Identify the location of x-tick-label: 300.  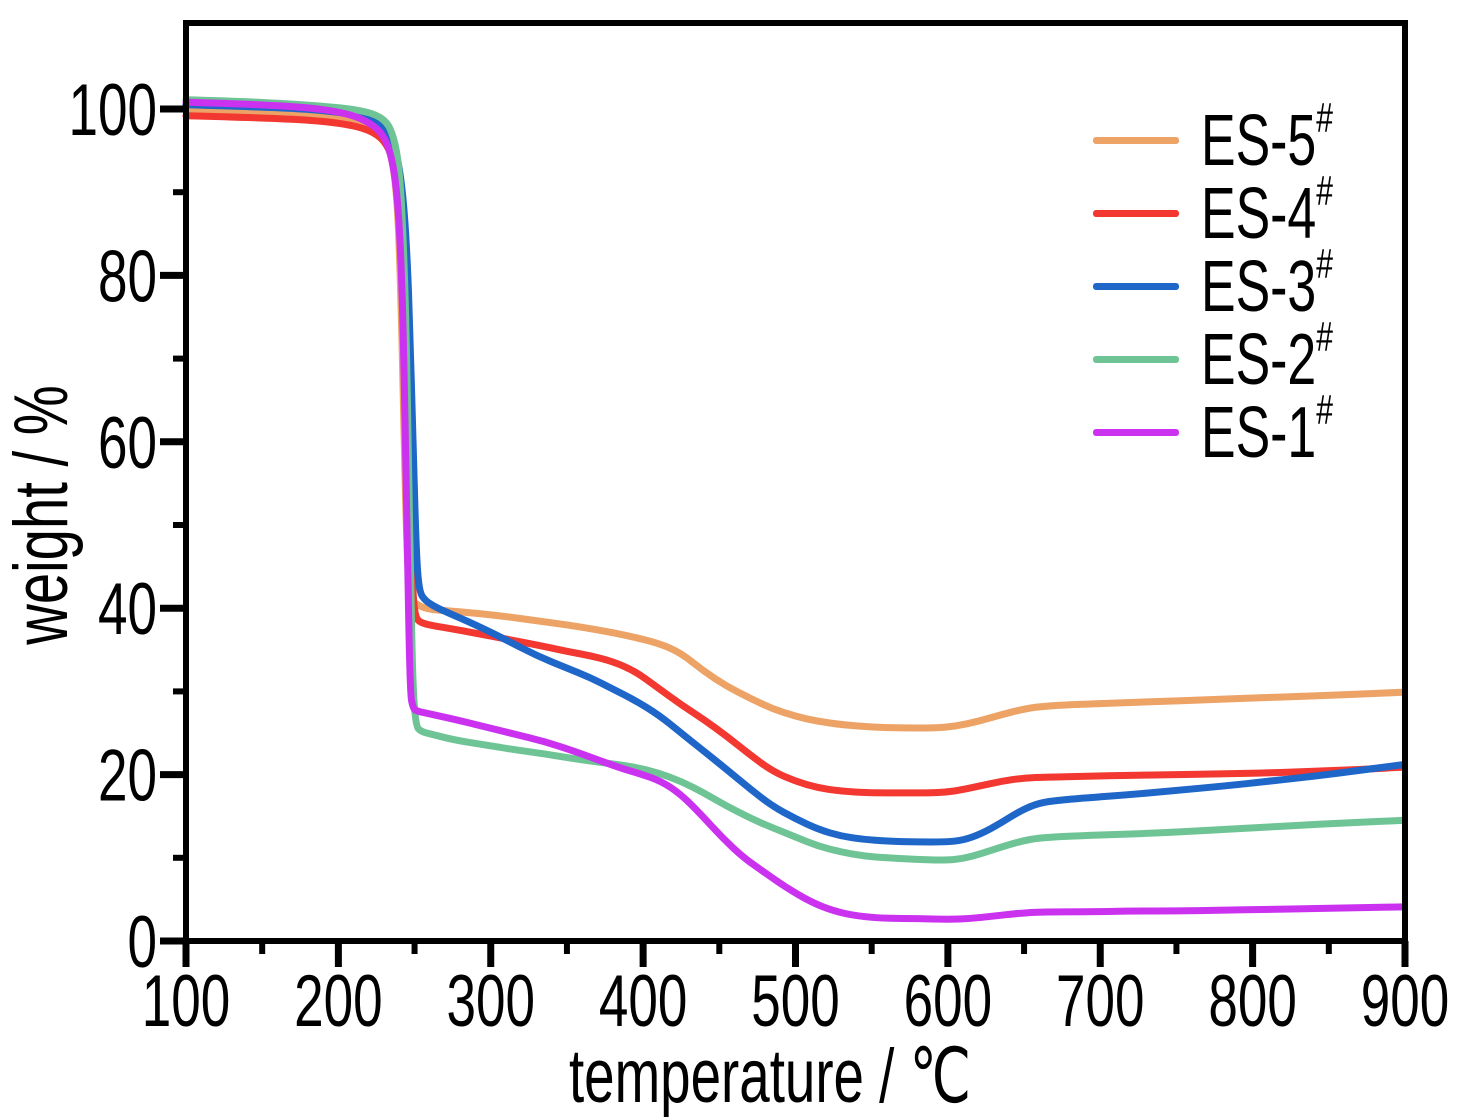
(491, 1001).